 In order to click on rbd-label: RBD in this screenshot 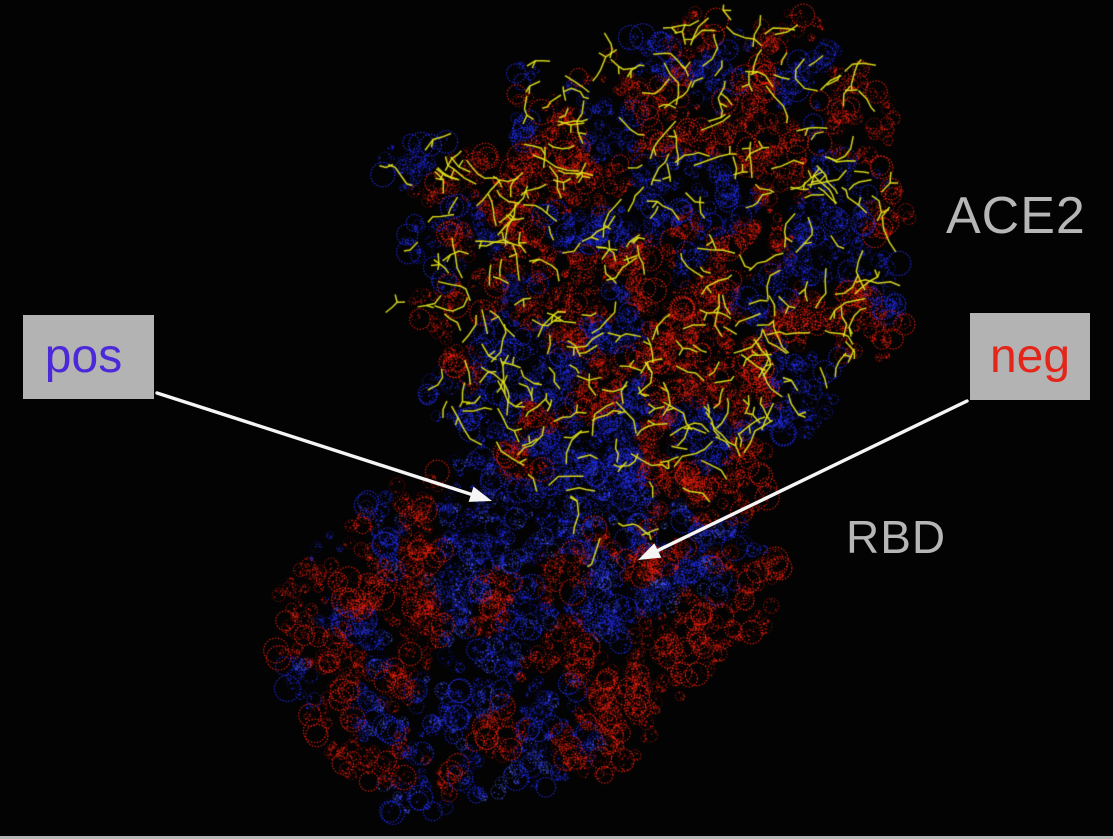, I will do `click(896, 537)`.